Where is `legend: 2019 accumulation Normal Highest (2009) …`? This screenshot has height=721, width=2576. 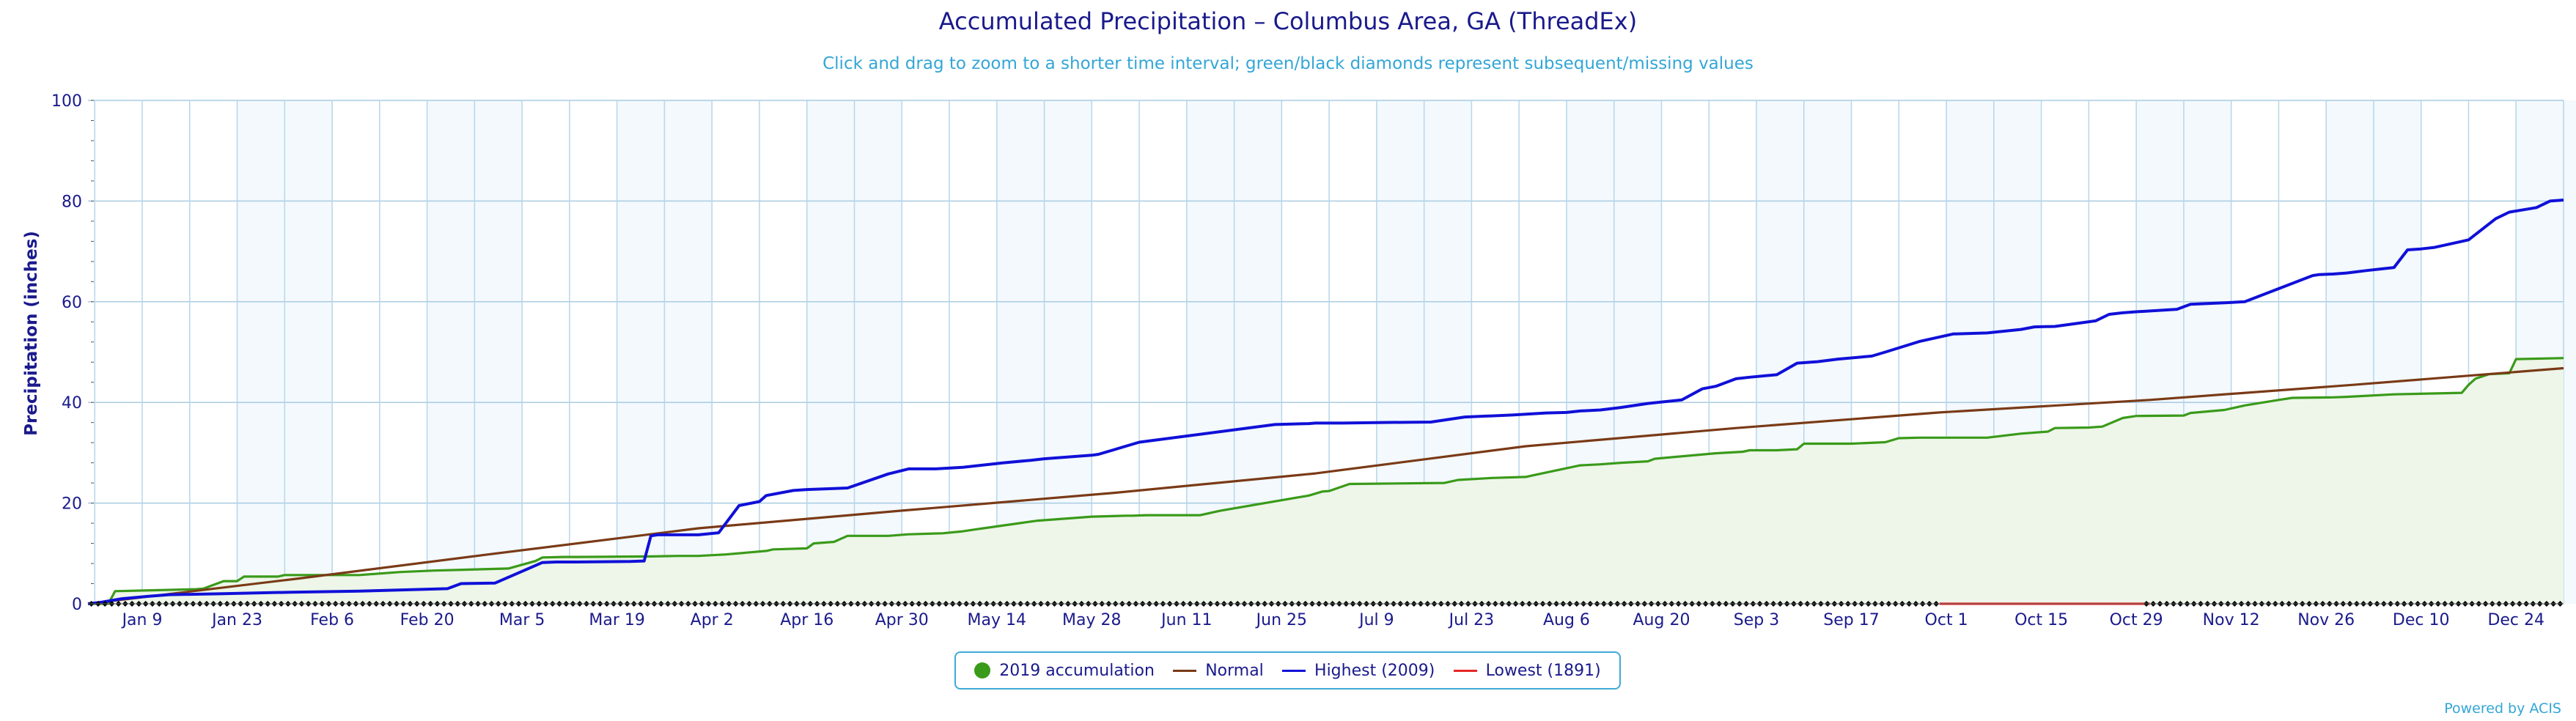 legend: 2019 accumulation Normal Highest (2009) … is located at coordinates (1287, 670).